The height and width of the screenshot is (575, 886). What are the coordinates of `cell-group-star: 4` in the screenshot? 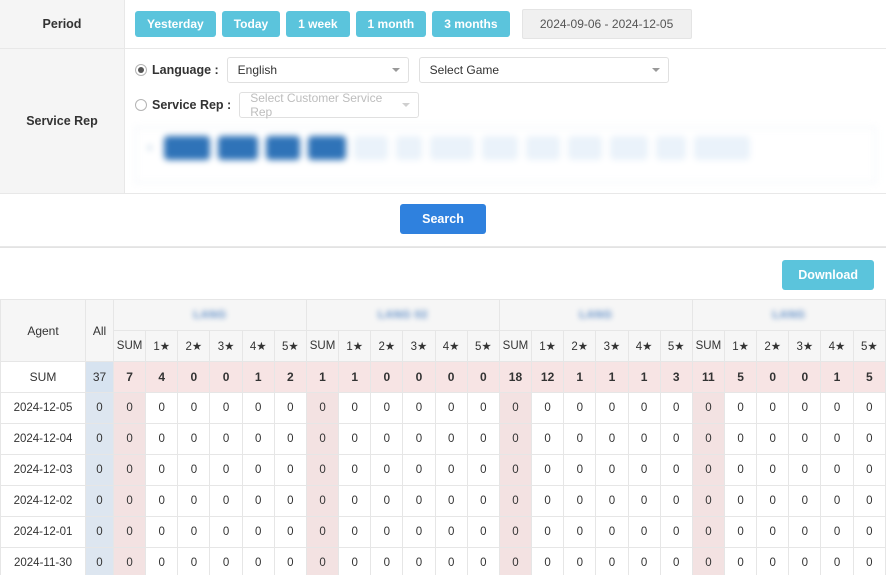 It's located at (162, 377).